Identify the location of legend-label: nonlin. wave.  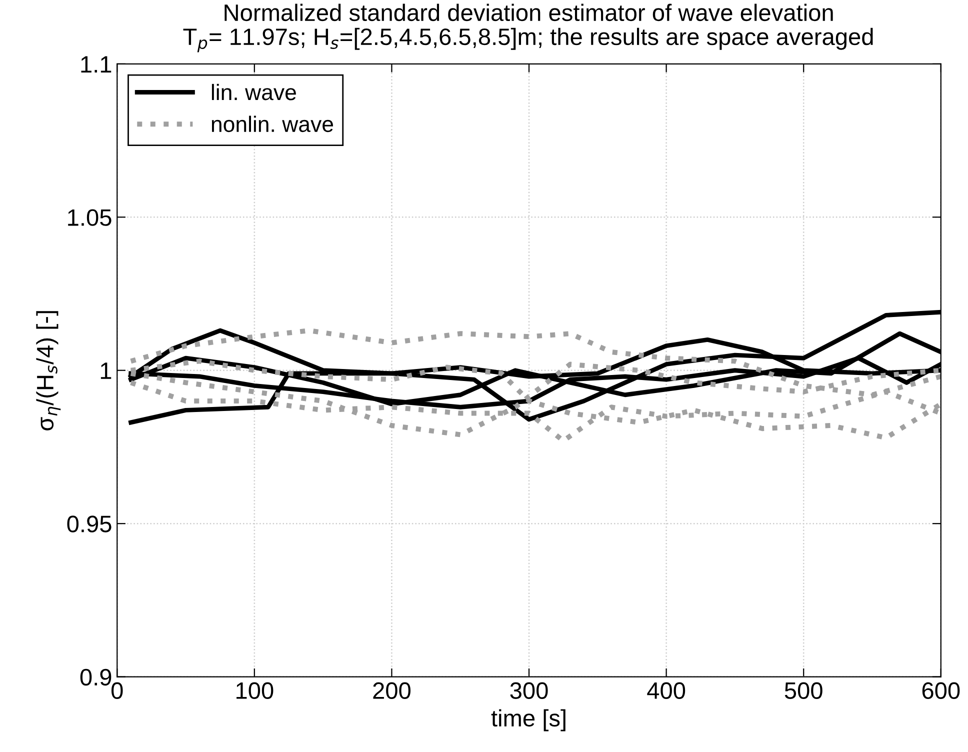
(273, 124).